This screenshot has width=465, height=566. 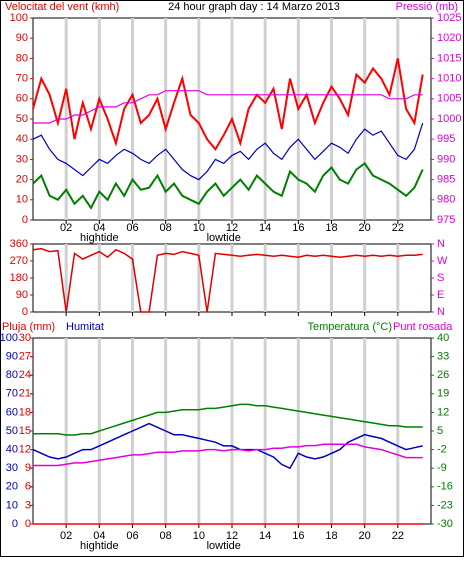 I want to click on y2-tick-label: S, so click(x=440, y=278).